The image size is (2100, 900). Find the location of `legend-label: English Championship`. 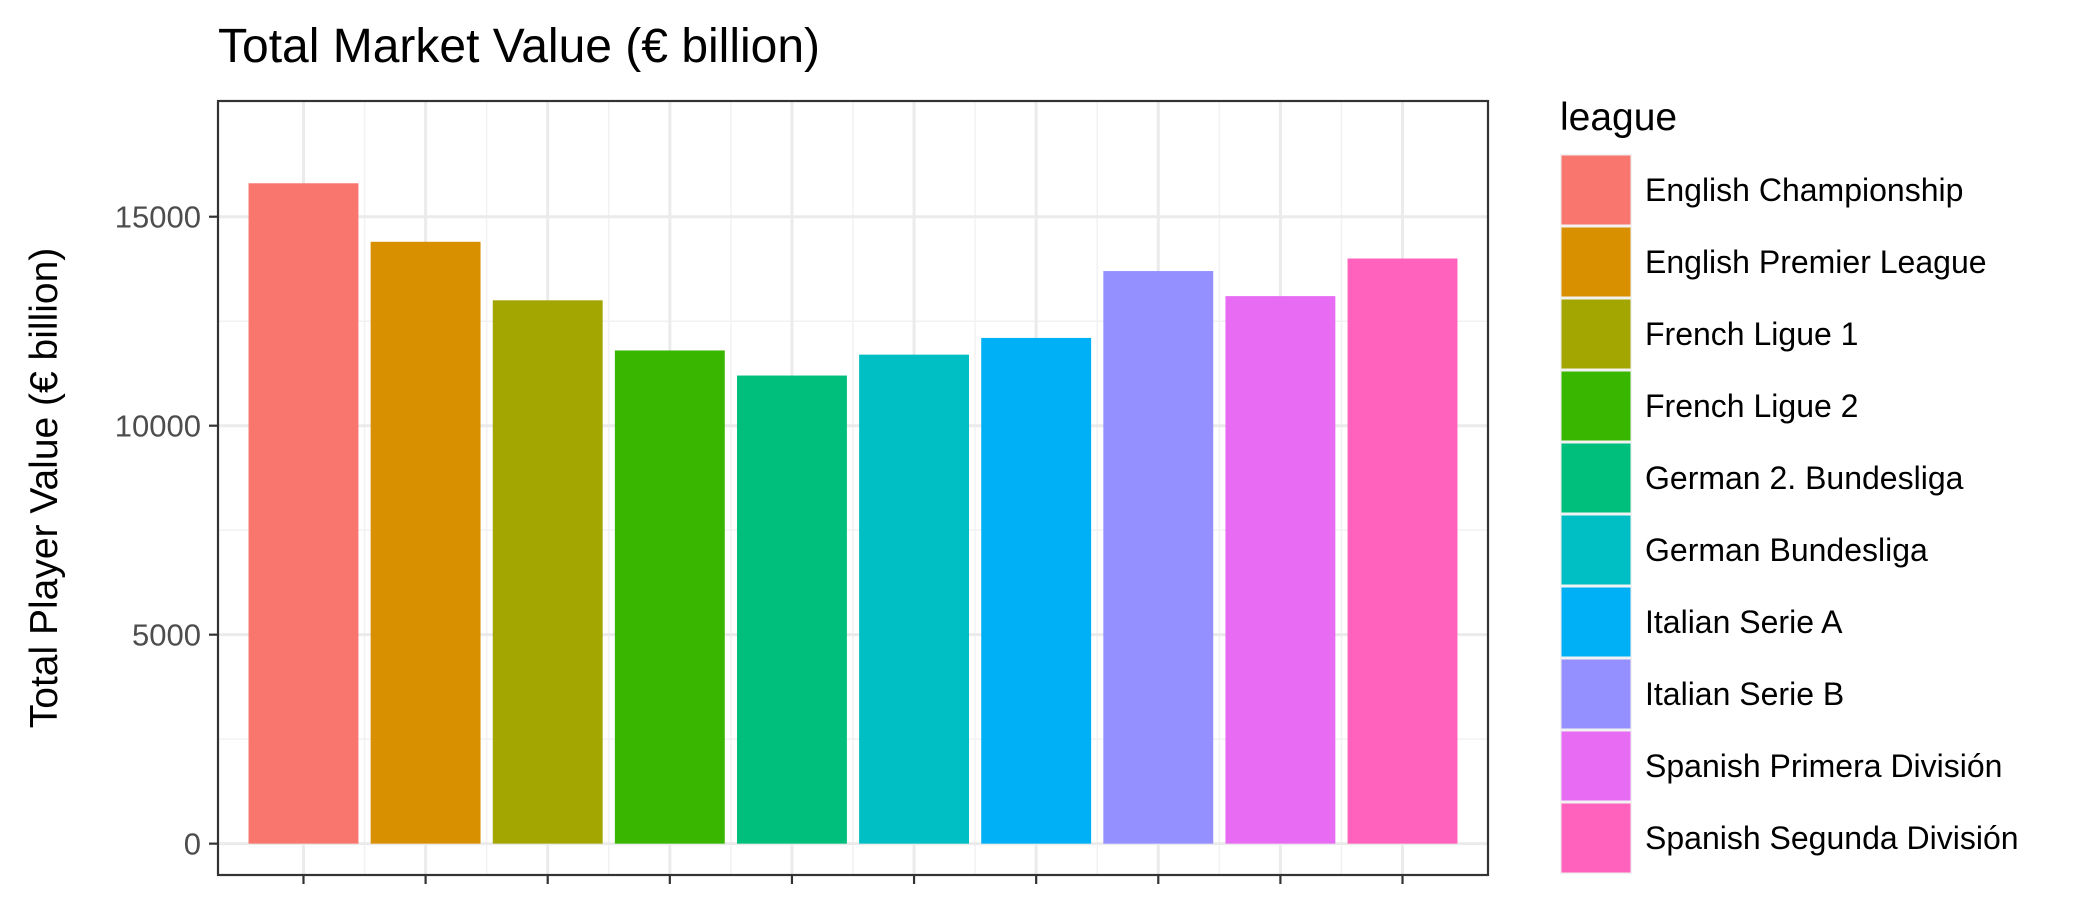

legend-label: English Championship is located at coordinates (1804, 190).